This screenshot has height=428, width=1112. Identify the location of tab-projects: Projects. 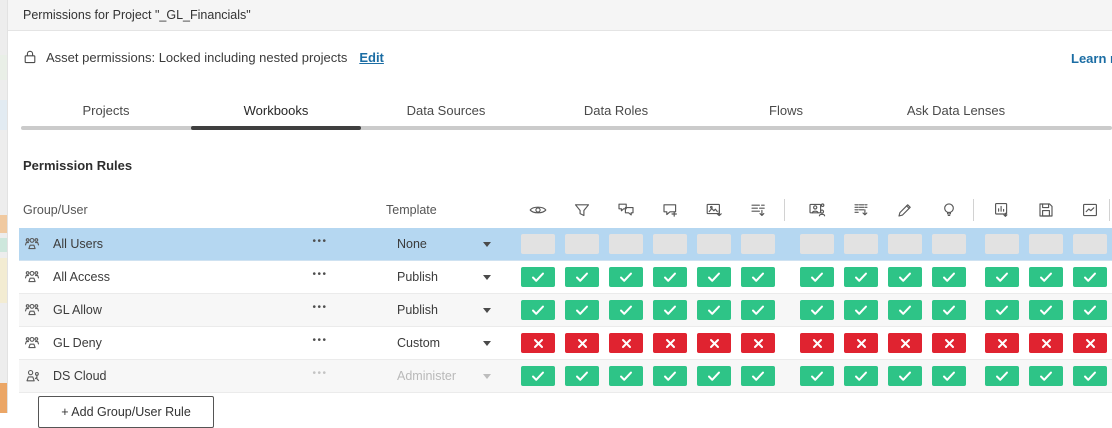
(106, 110).